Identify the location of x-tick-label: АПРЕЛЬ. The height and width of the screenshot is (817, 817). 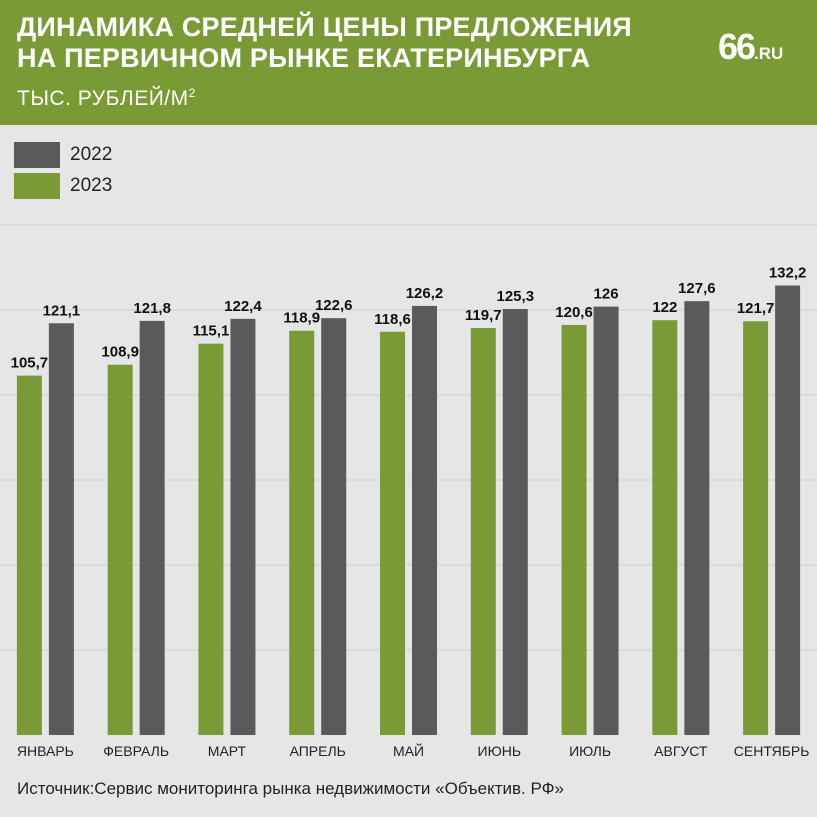
(318, 751).